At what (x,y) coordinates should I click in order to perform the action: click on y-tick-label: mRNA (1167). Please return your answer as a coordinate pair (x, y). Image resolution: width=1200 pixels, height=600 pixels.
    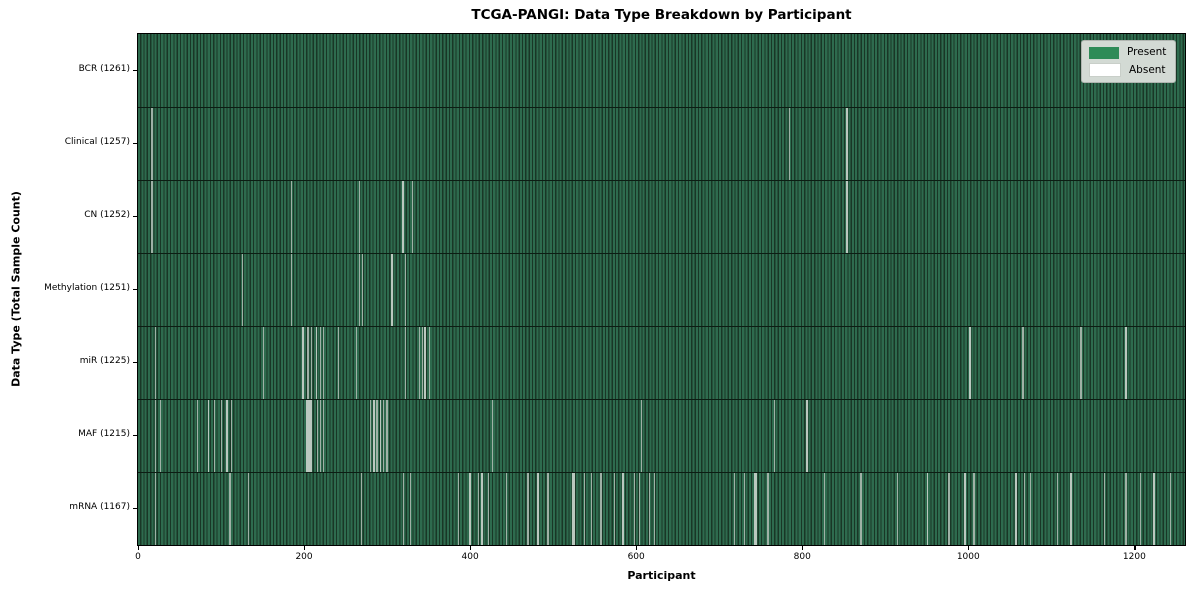
    Looking at the image, I should click on (99, 507).